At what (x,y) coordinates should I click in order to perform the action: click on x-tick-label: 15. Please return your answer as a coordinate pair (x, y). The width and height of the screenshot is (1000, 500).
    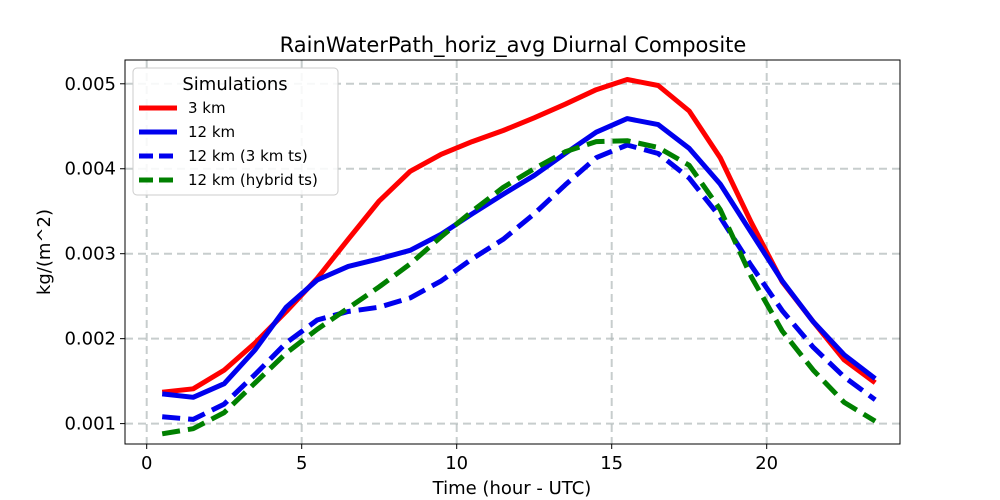
    Looking at the image, I should click on (611, 463).